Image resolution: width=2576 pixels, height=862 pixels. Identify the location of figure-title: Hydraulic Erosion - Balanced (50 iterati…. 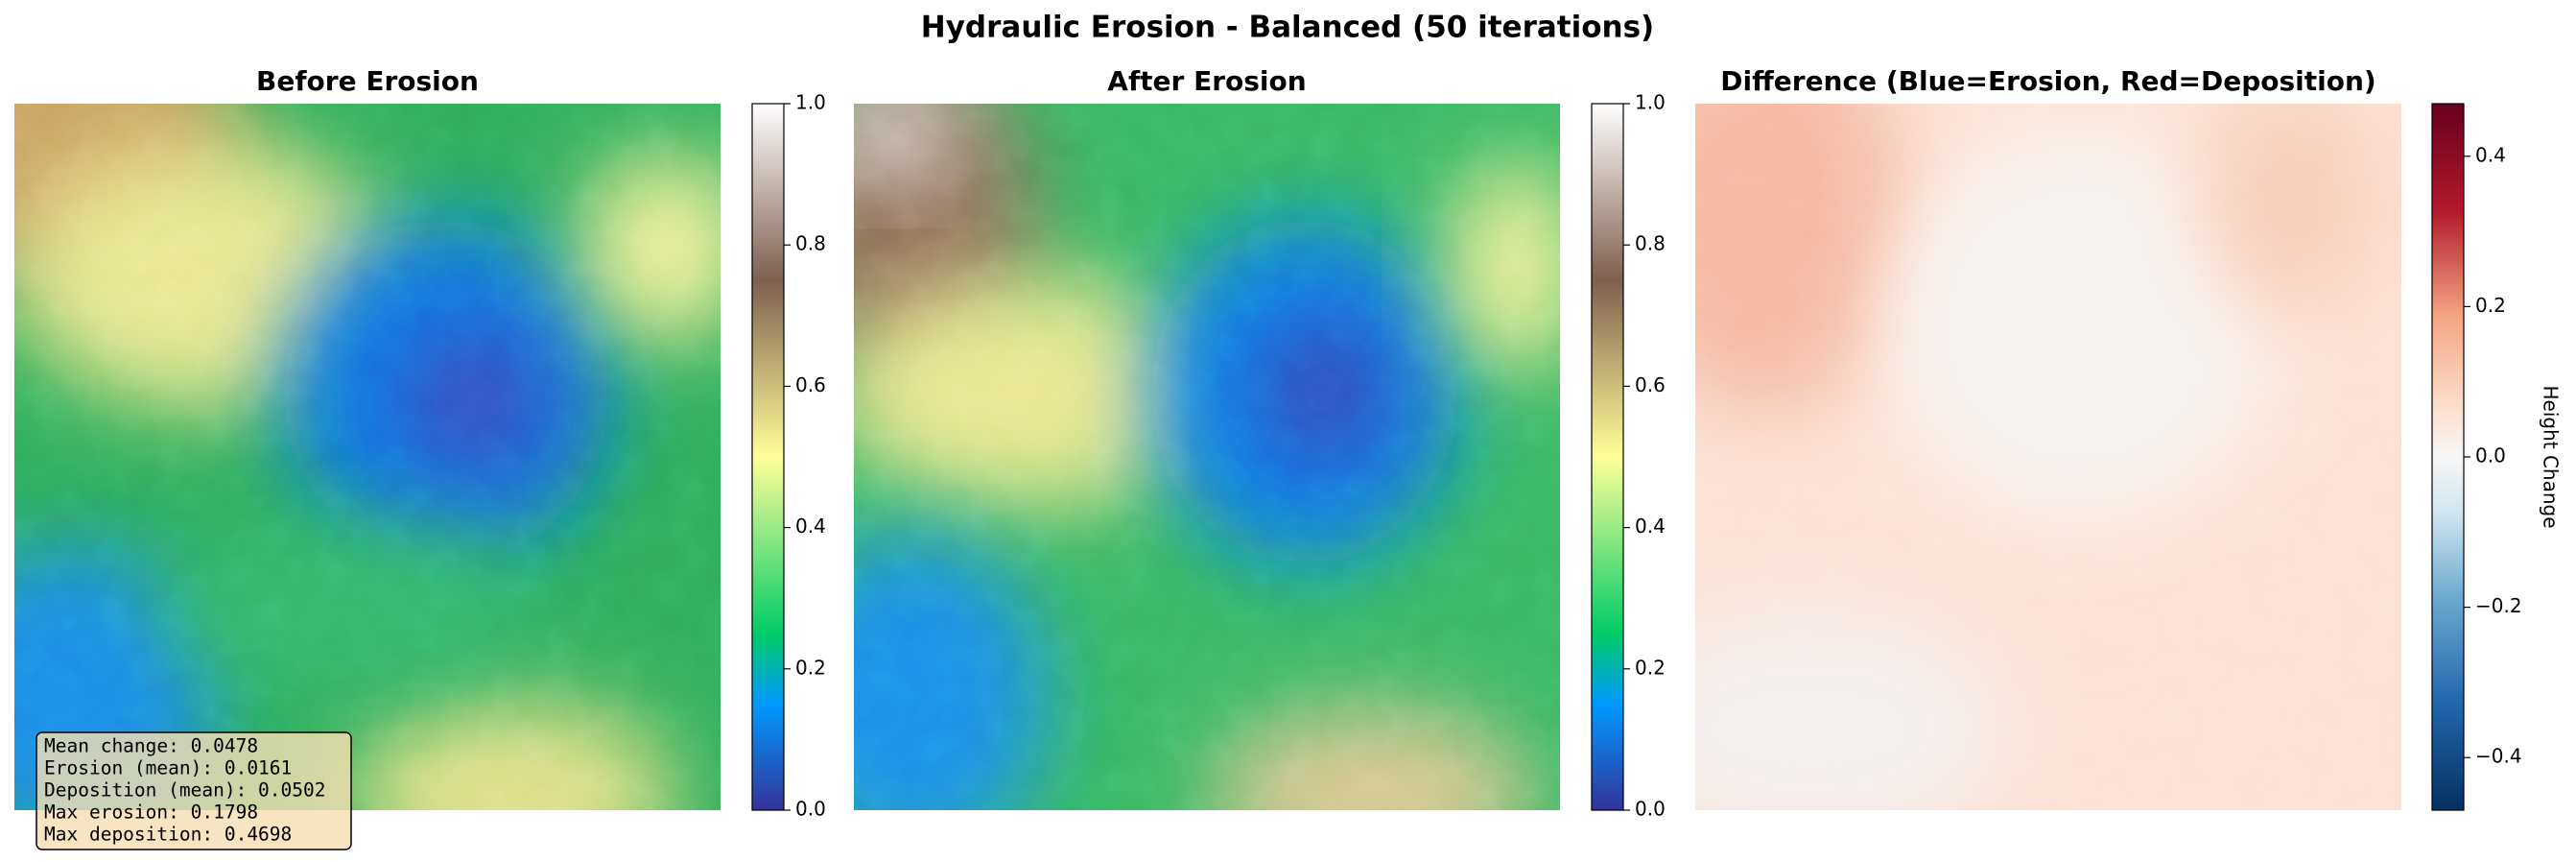
(1288, 28).